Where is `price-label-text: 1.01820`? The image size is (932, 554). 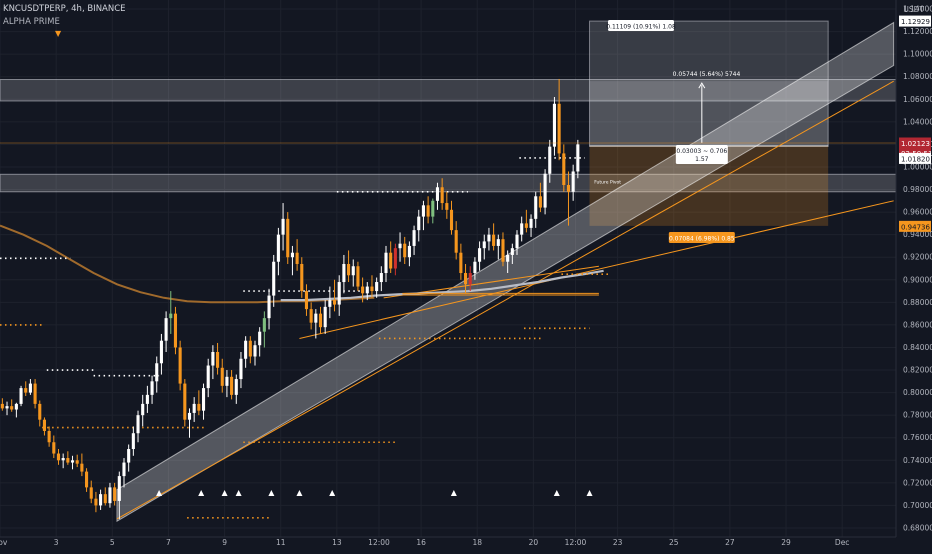
price-label-text: 1.01820 is located at coordinates (915, 159).